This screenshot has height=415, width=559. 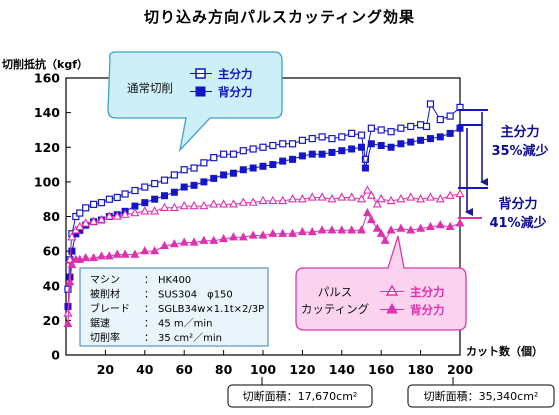 I want to click on main-reduction-label: 主分力, so click(x=519, y=132).